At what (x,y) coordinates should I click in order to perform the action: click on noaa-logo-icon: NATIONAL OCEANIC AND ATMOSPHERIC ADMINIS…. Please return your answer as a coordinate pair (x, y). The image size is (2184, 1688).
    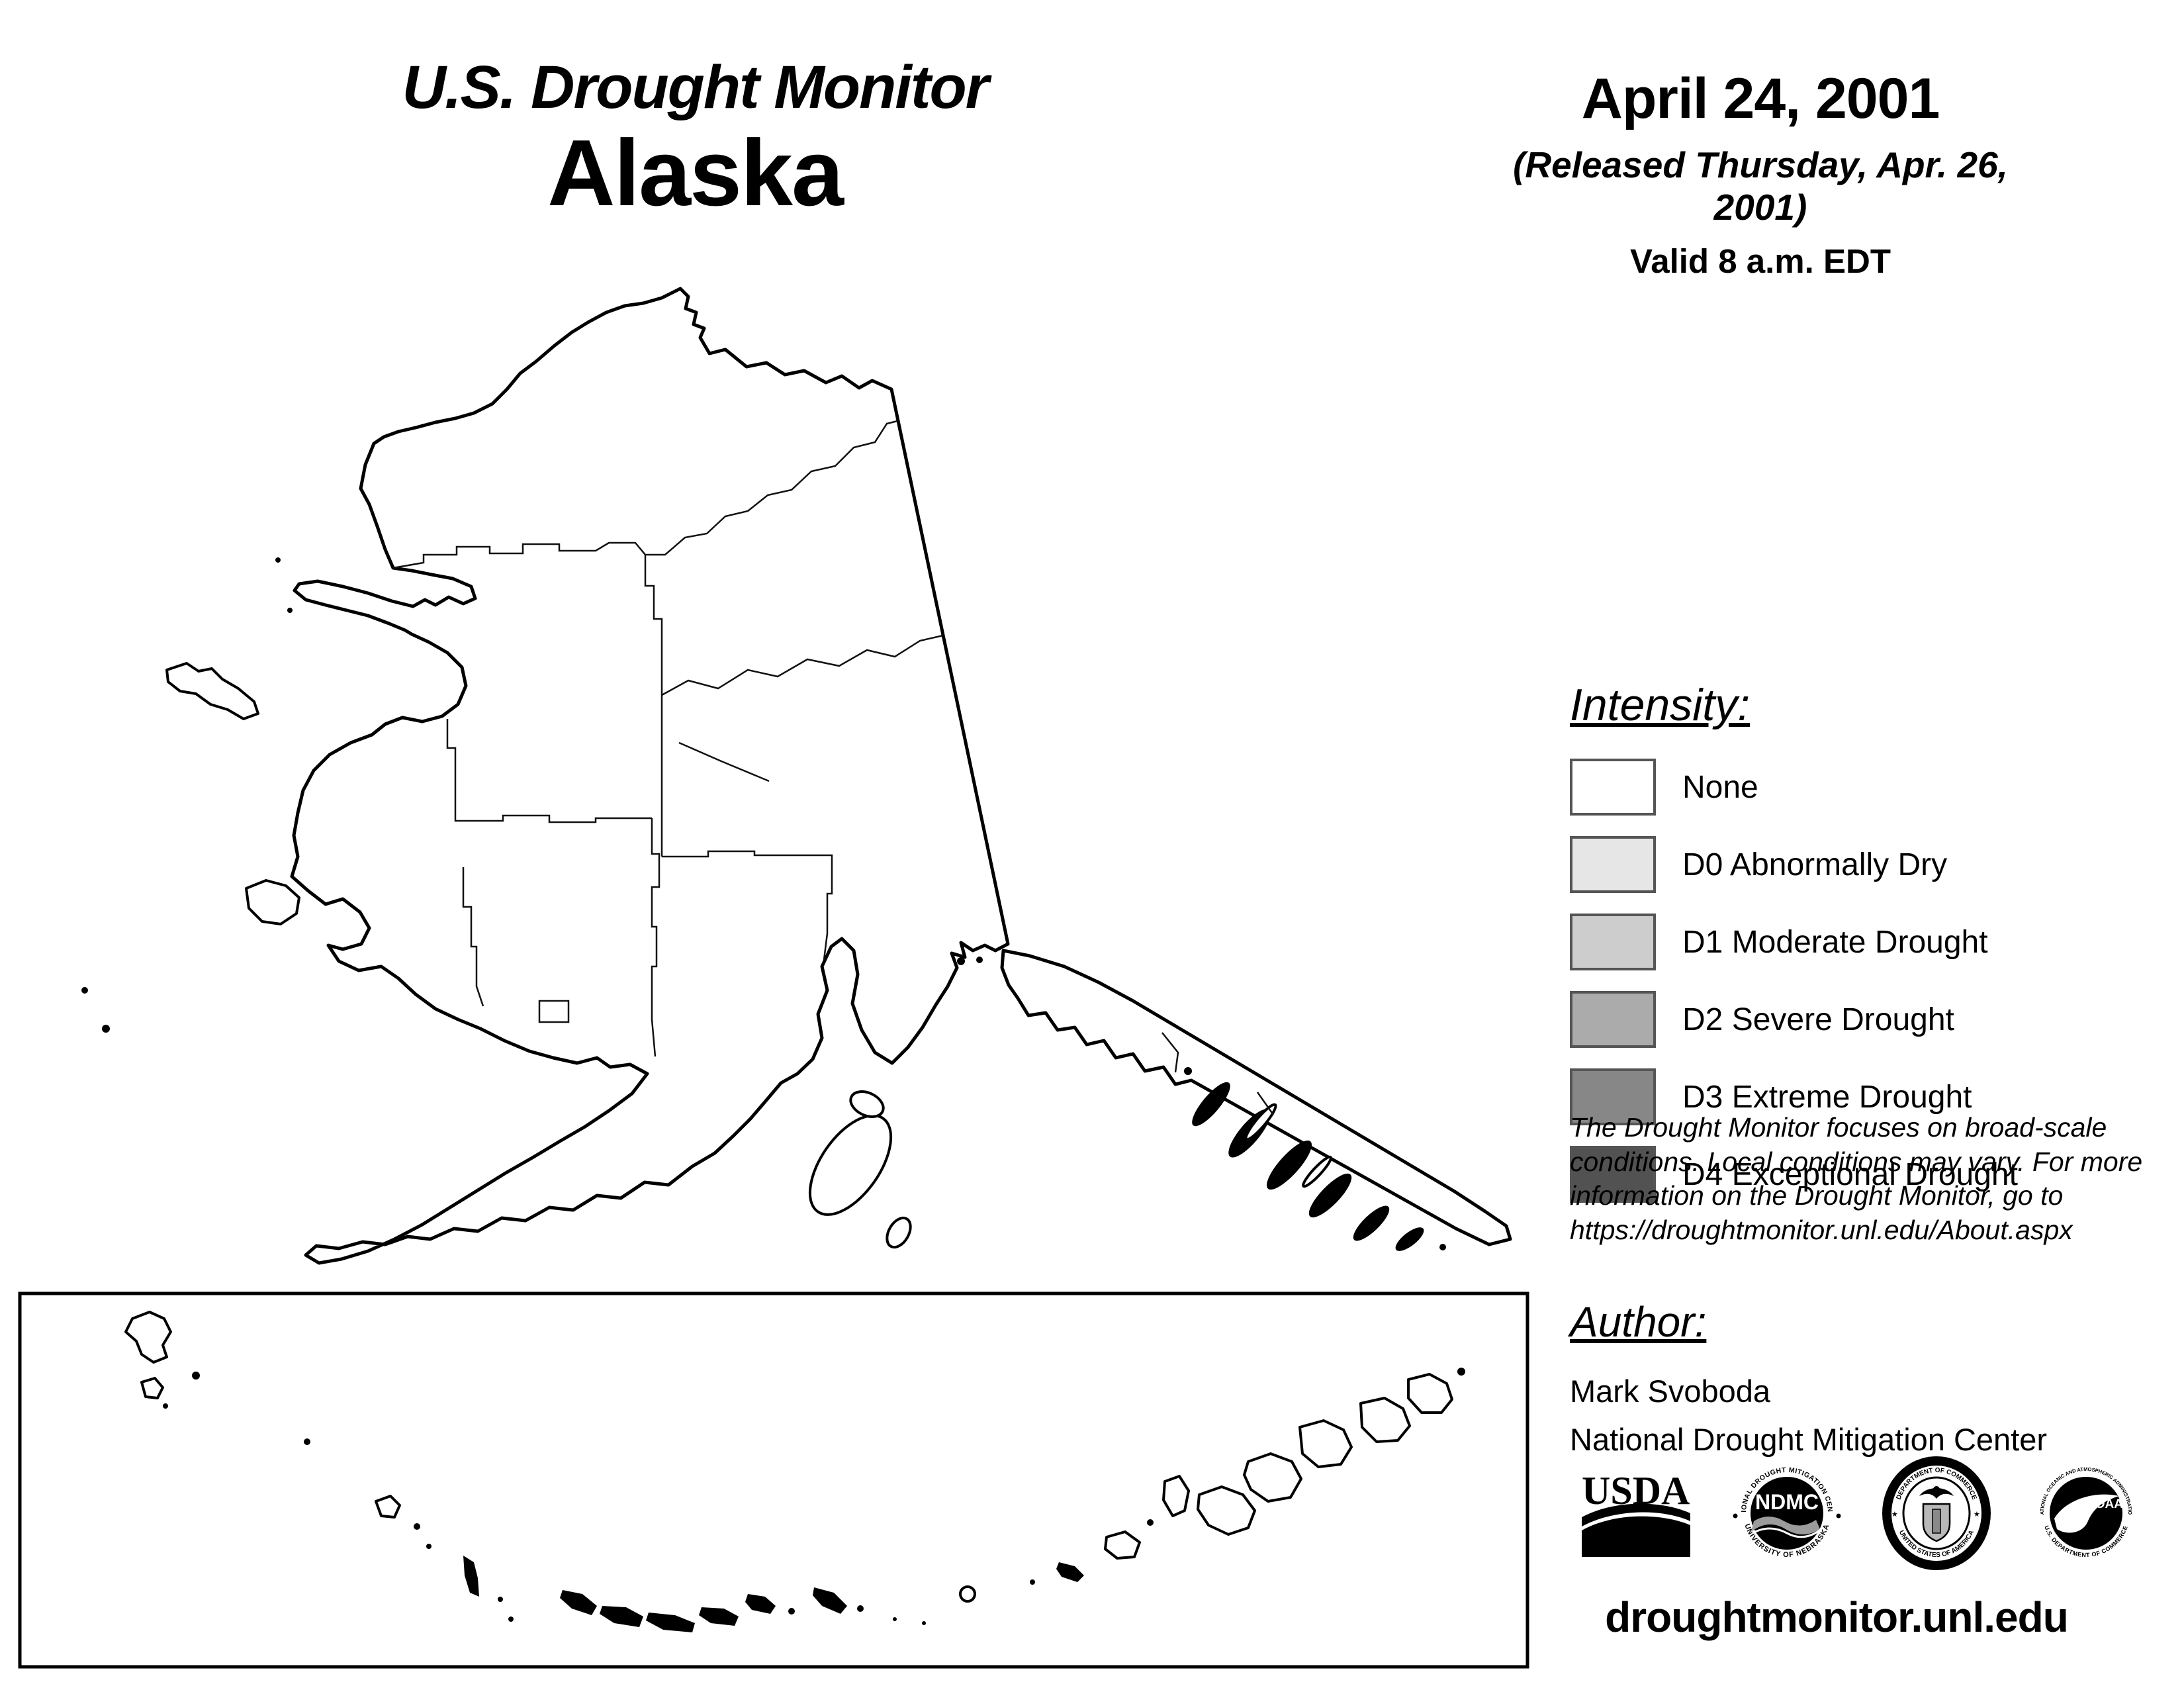
    Looking at the image, I should click on (2080, 1506).